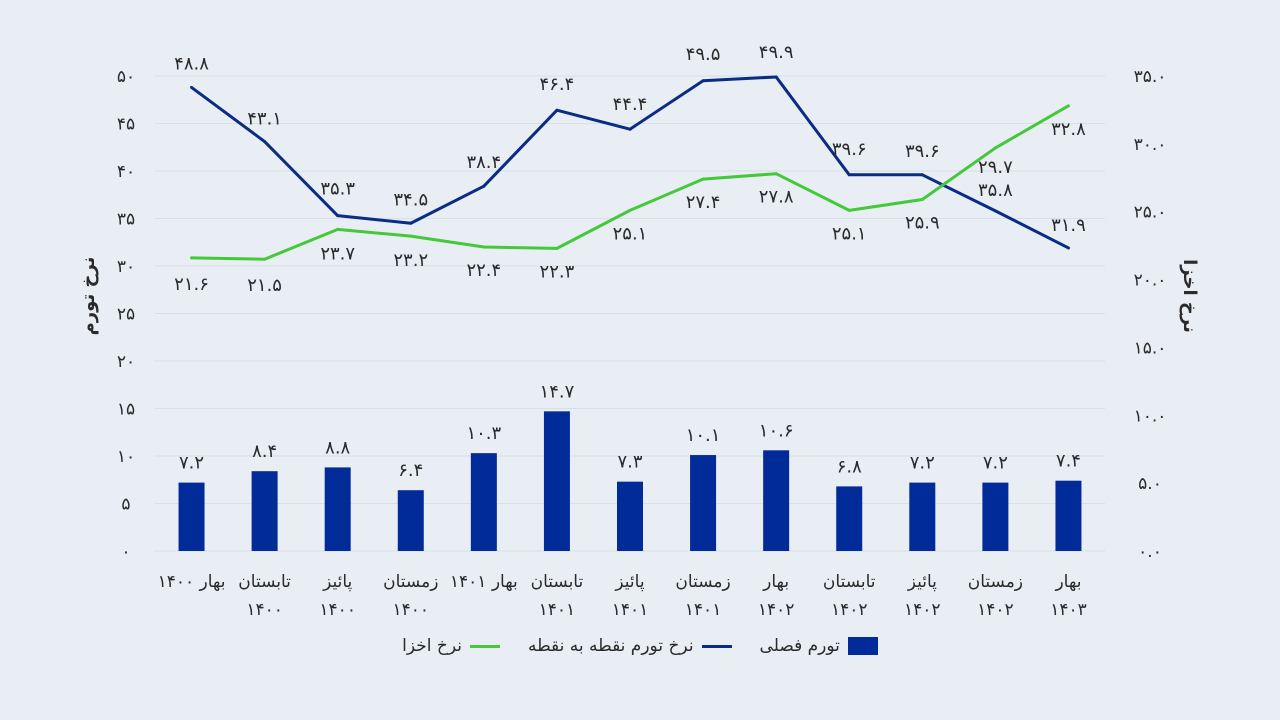 This screenshot has height=720, width=1280. What do you see at coordinates (703, 435) in the screenshot?
I see `bar-data-label: ۱۰.۱` at bounding box center [703, 435].